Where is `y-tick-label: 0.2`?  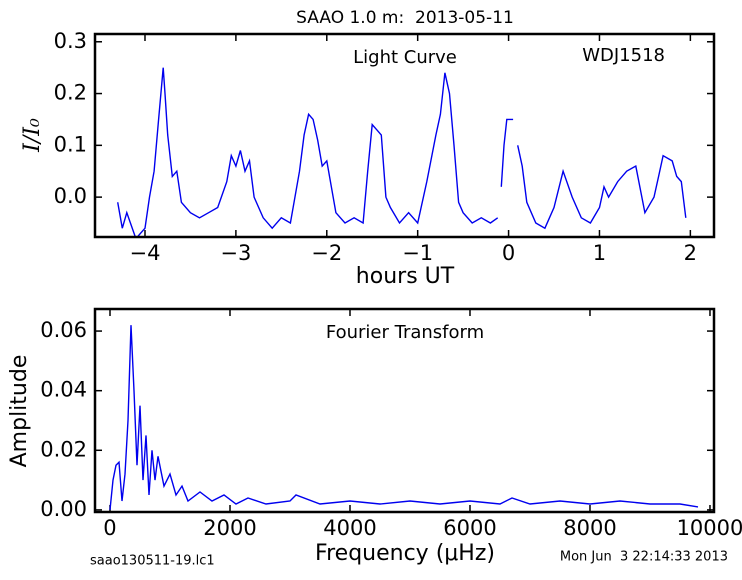 y-tick-label: 0.2 is located at coordinates (70, 93).